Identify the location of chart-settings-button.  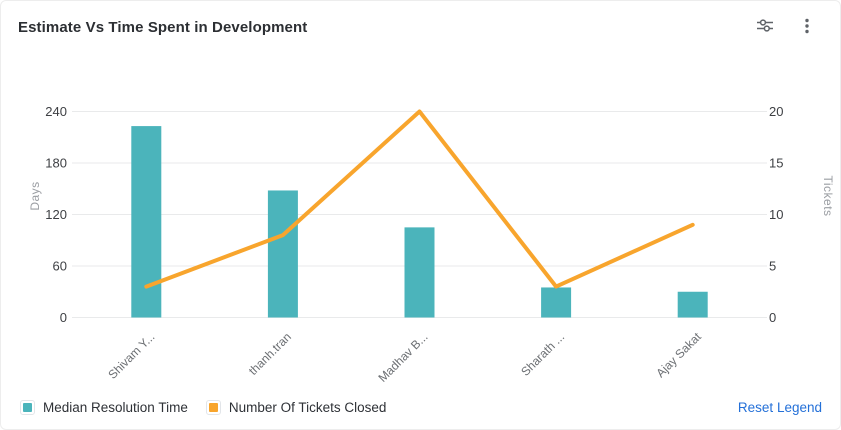
(765, 27).